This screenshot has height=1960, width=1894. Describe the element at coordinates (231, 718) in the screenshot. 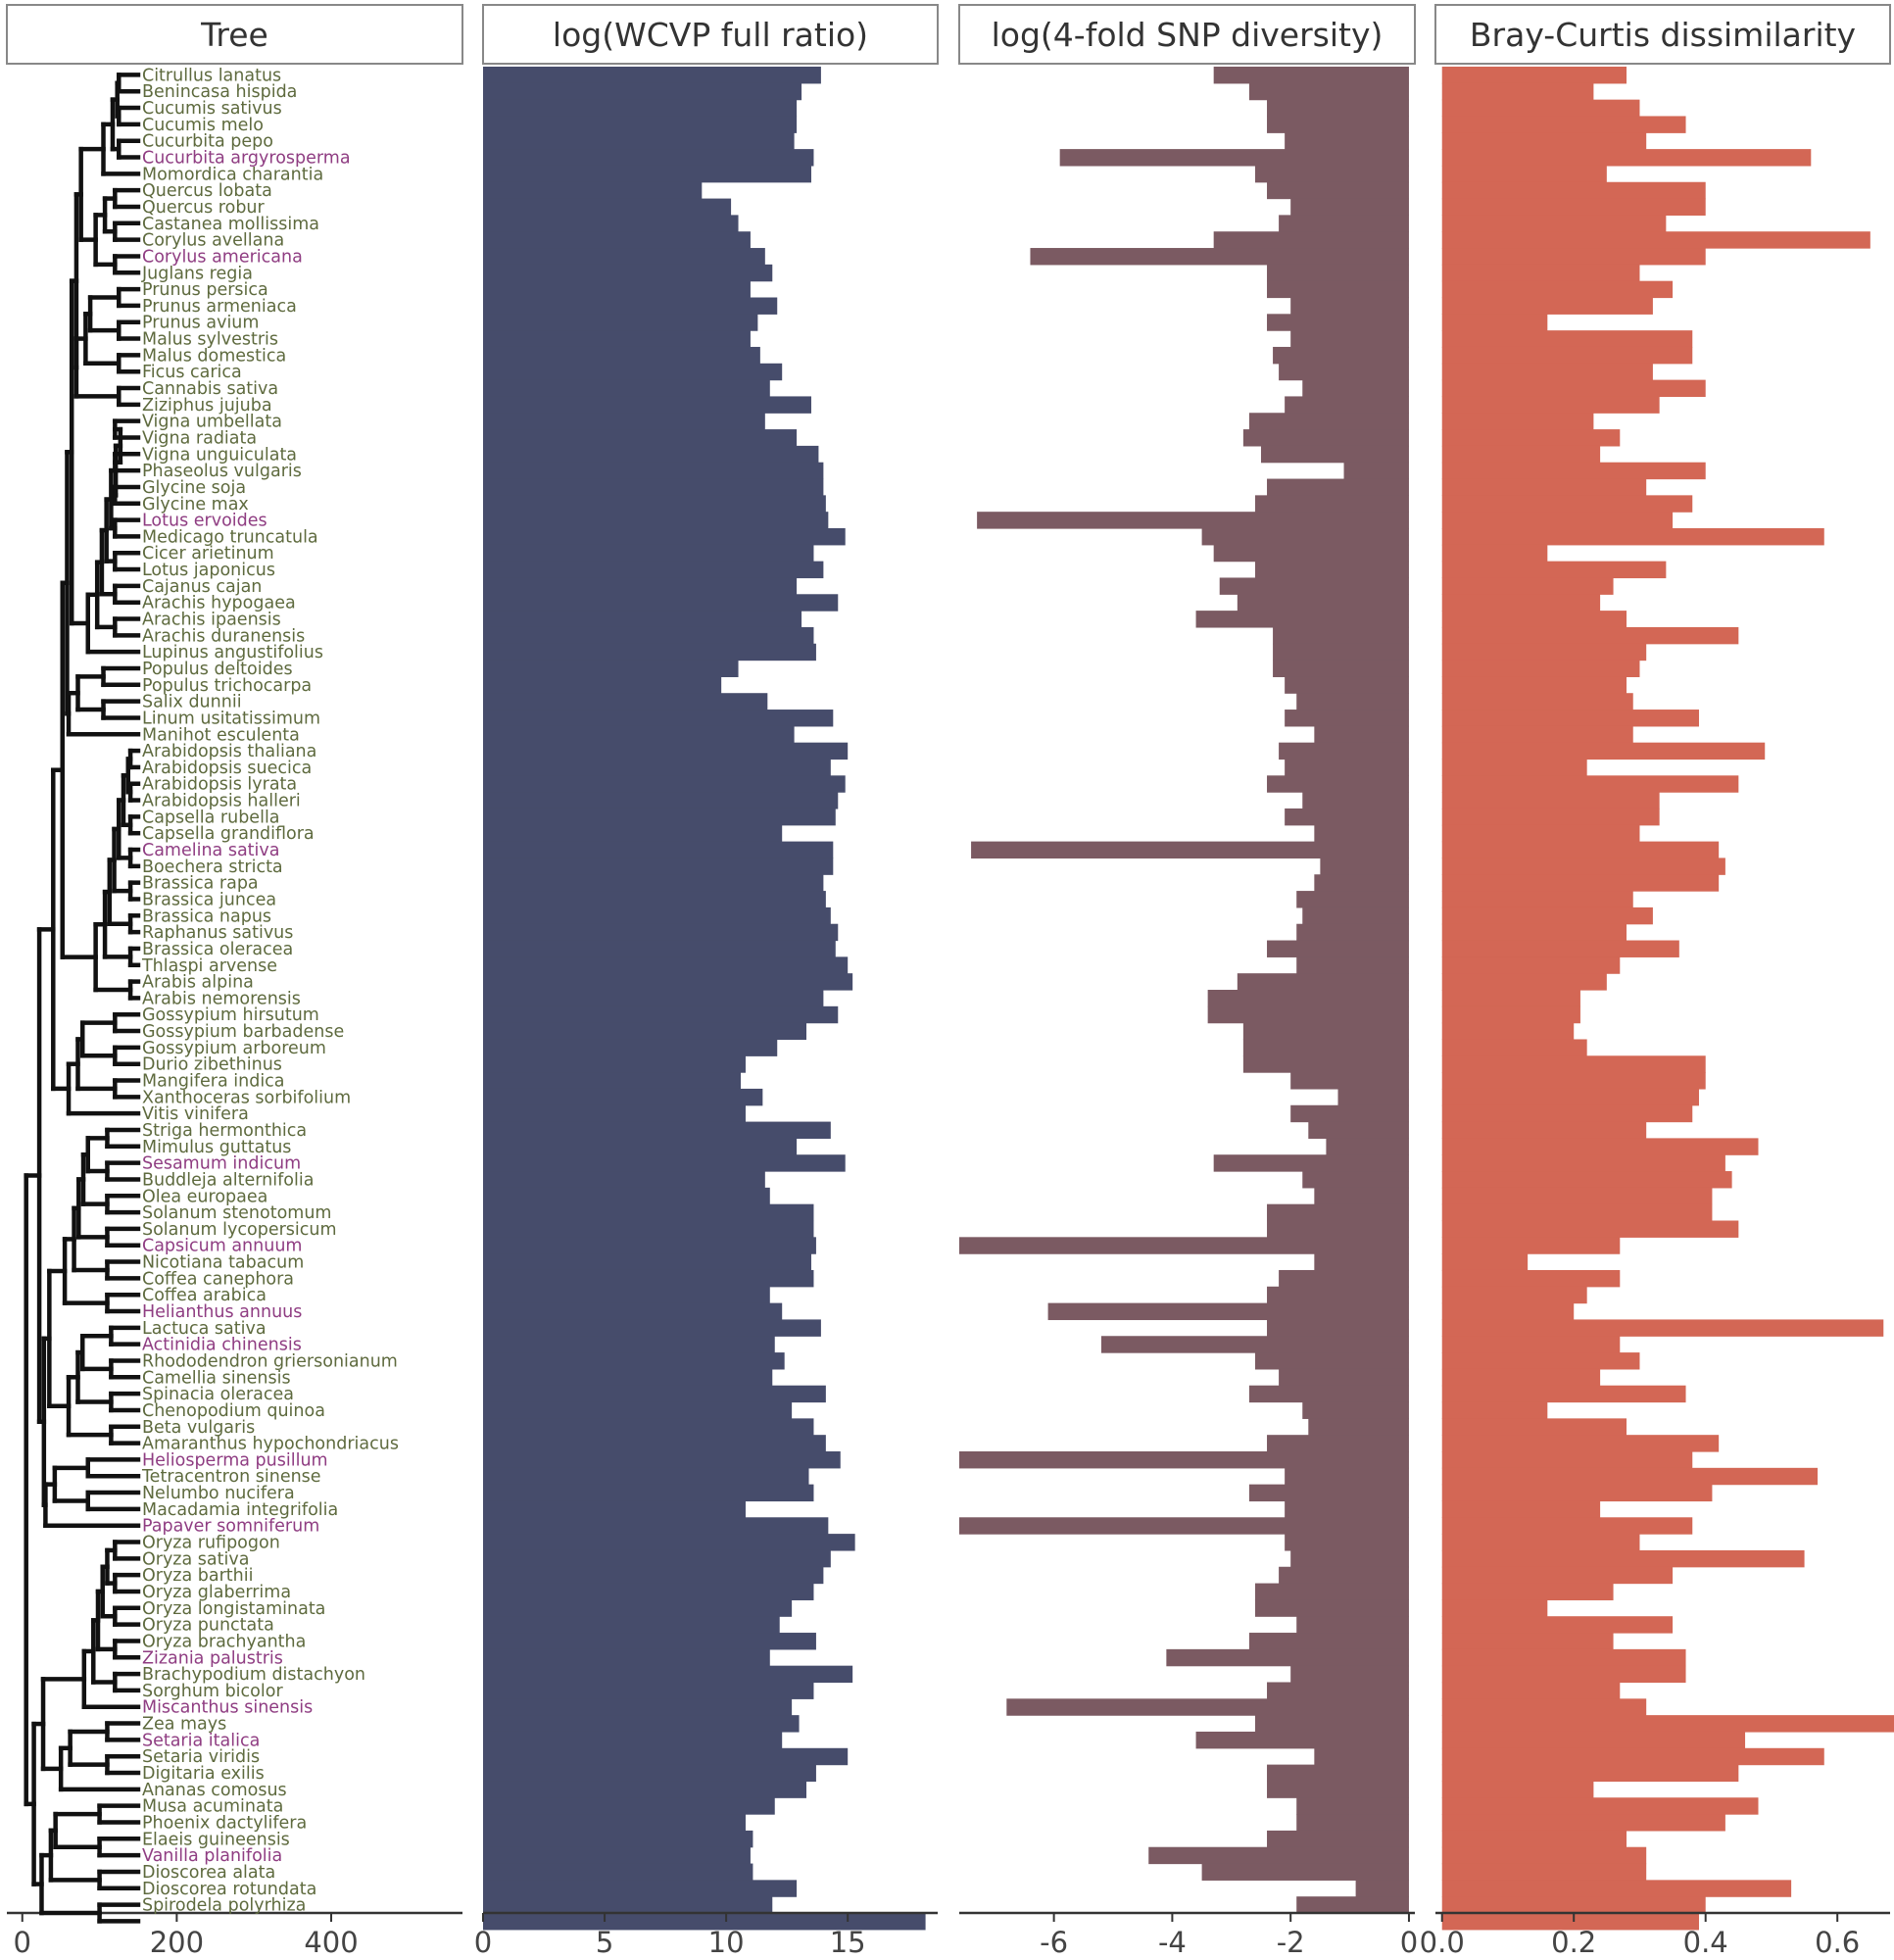

I see `species-label: Linum usitatissimum` at that location.